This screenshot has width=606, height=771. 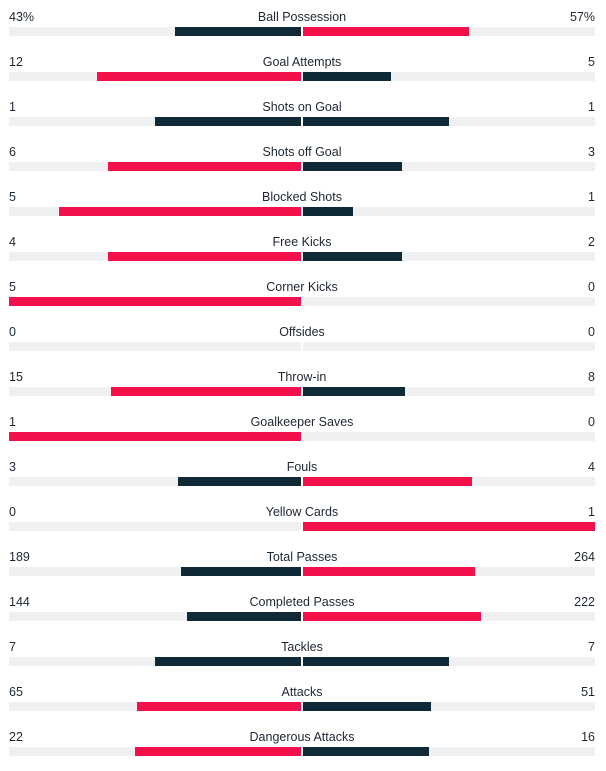 I want to click on stat-values: 6 Shots off Goal 3, so click(x=302, y=152).